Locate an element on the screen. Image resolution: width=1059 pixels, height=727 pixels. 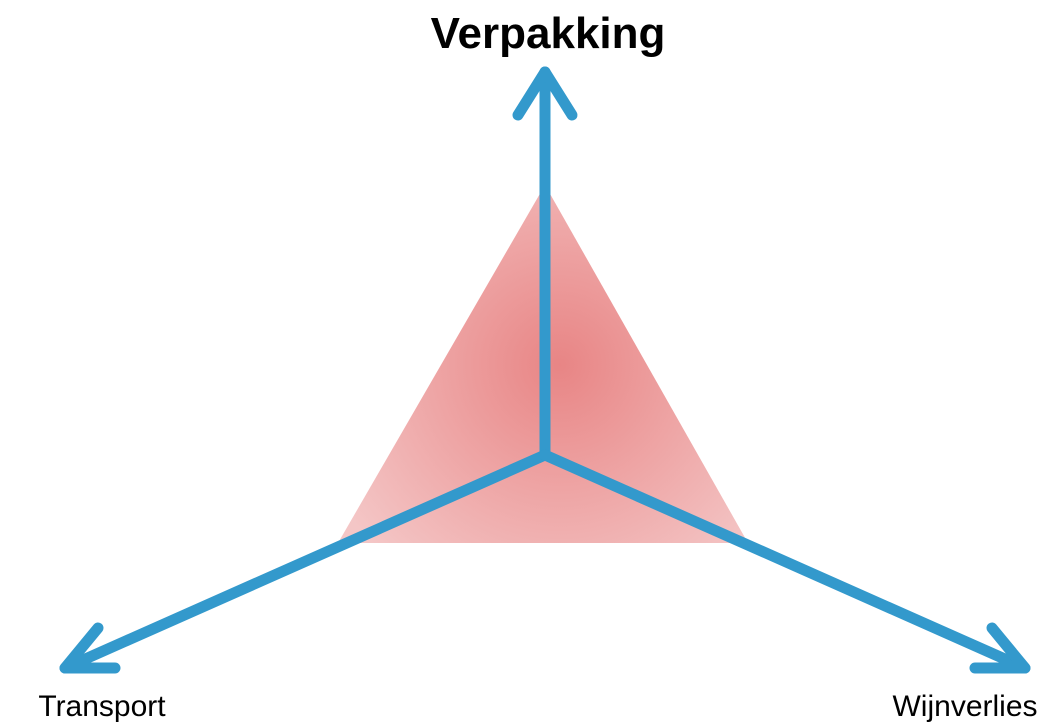
axis-label: Verpakking is located at coordinates (548, 33).